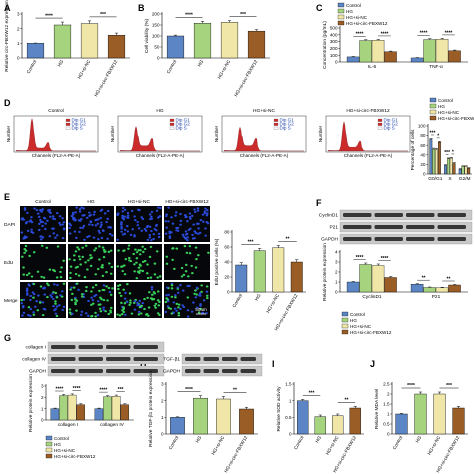  Describe the element at coordinates (241, 278) in the screenshot. I see `chart-e-bar` at that location.